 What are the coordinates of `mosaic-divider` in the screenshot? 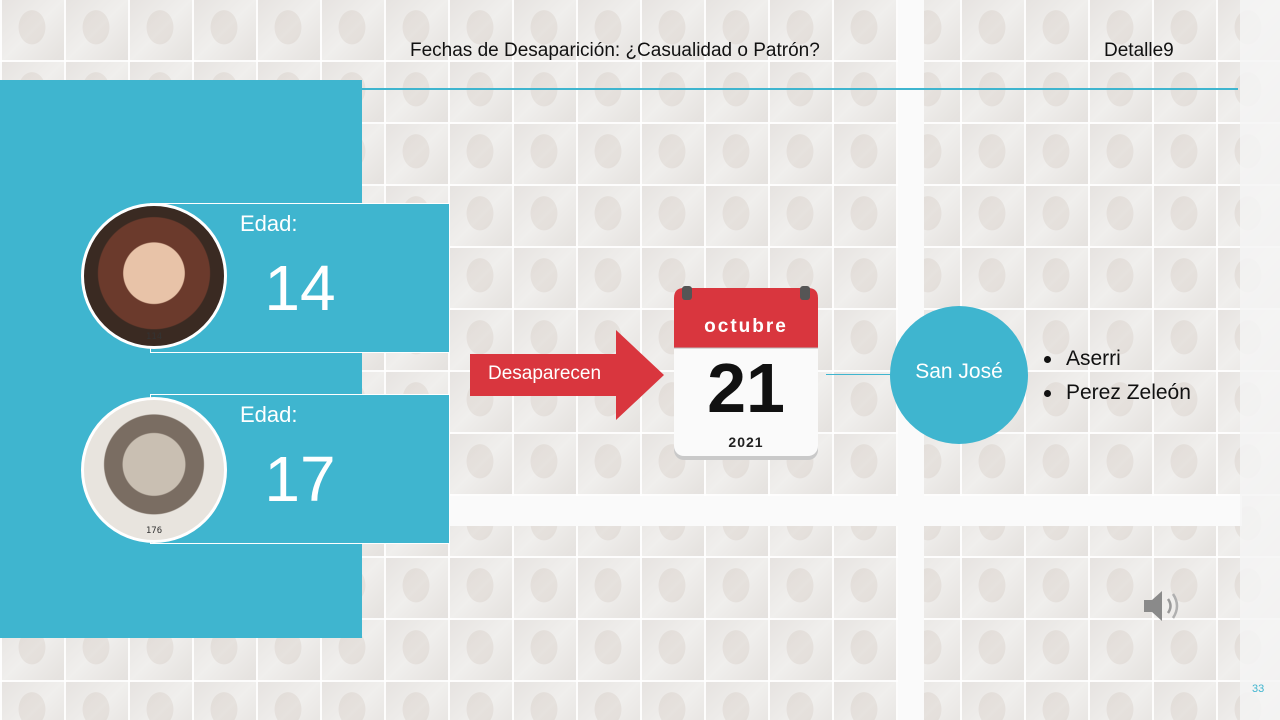 It's located at (802, 511).